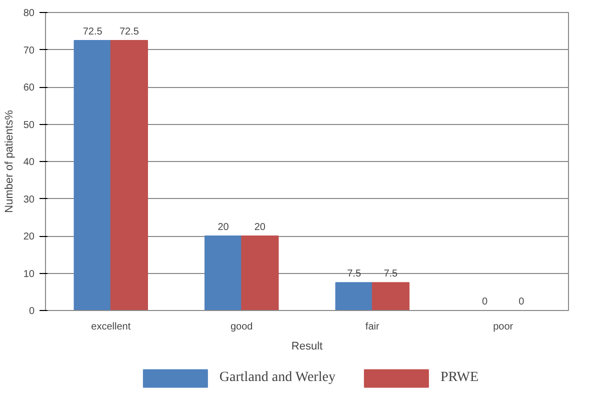 This screenshot has height=403, width=600. Describe the element at coordinates (29, 50) in the screenshot. I see `y-tick-label: 70` at that location.